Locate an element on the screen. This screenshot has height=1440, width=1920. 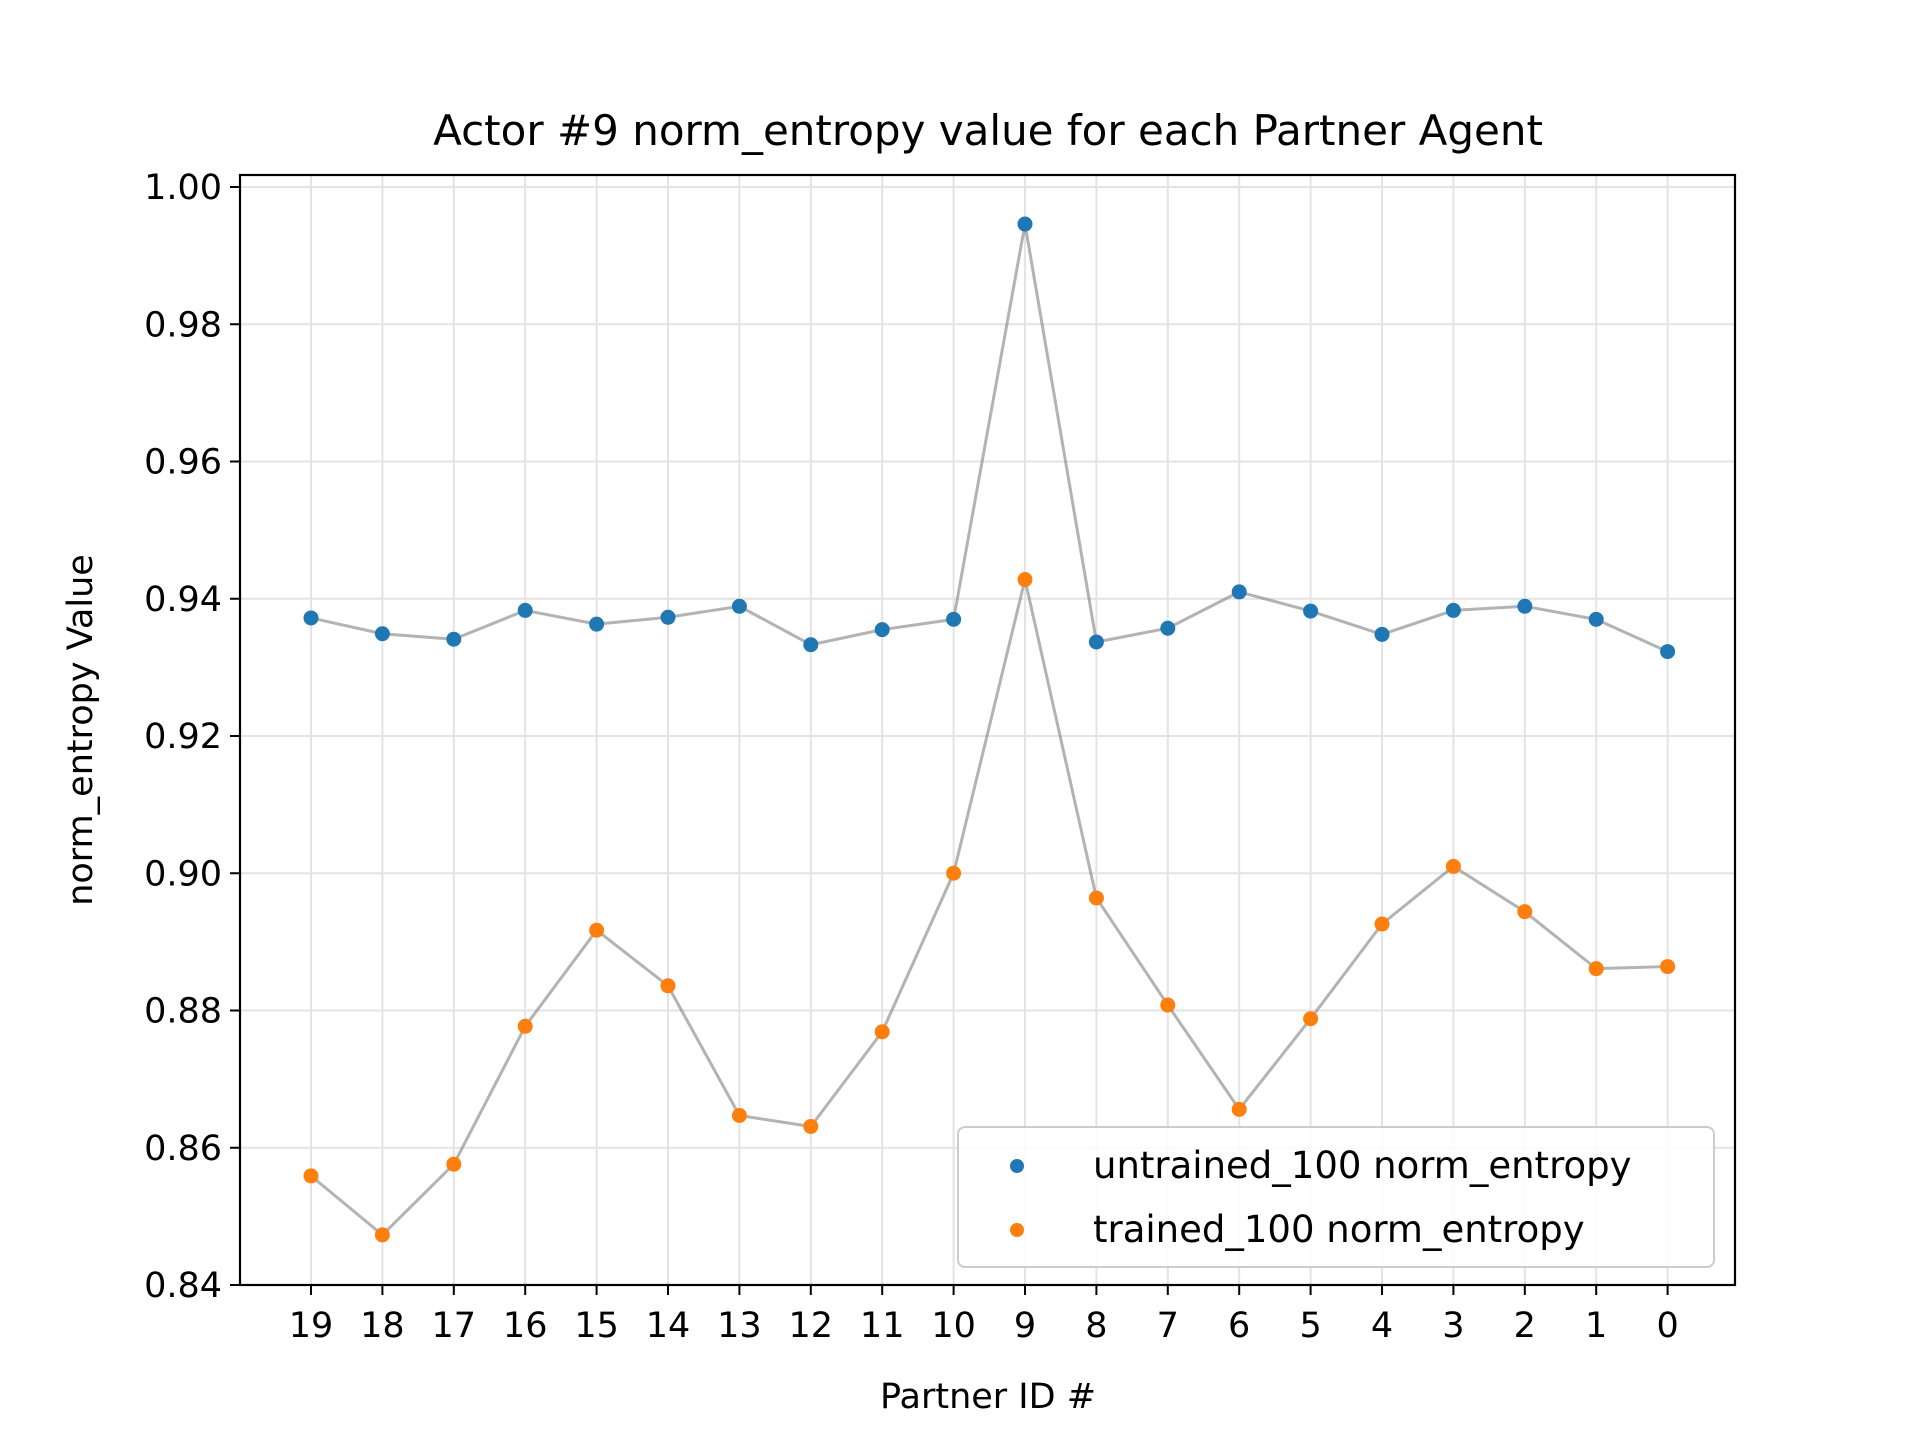
x-tick-label: 14 is located at coordinates (668, 1326).